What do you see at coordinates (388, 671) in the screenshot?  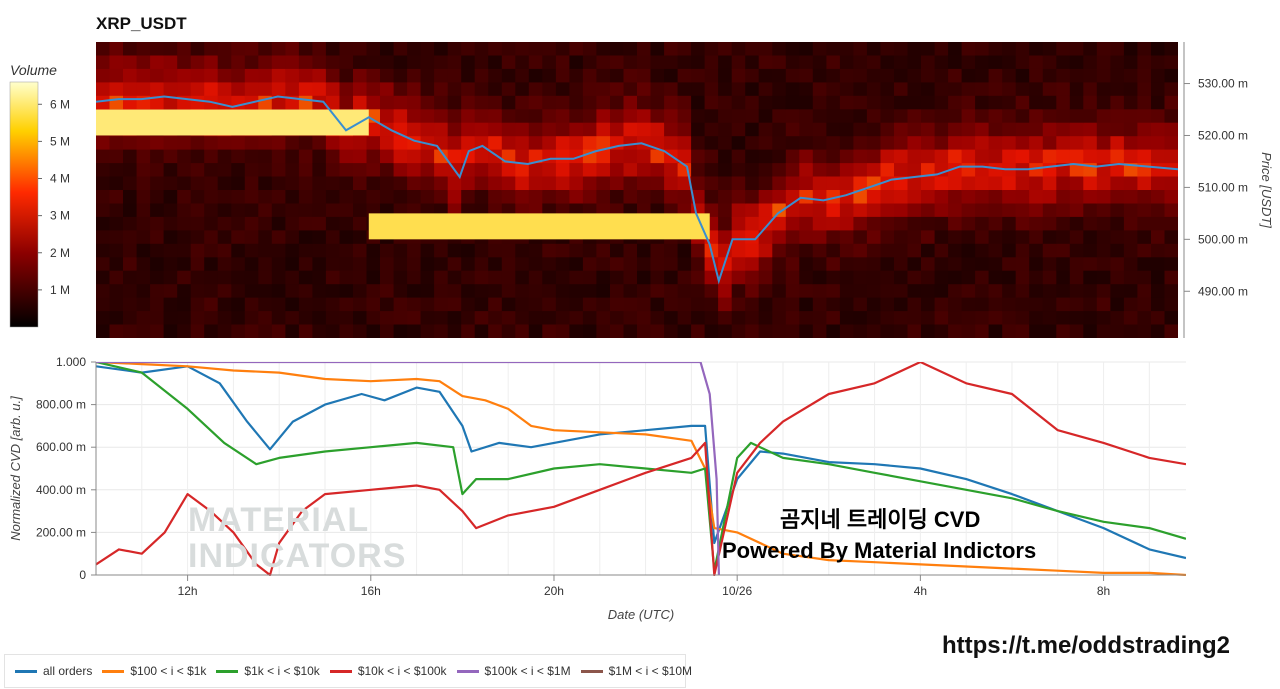 I see `legend-item: $10k < i < $100k` at bounding box center [388, 671].